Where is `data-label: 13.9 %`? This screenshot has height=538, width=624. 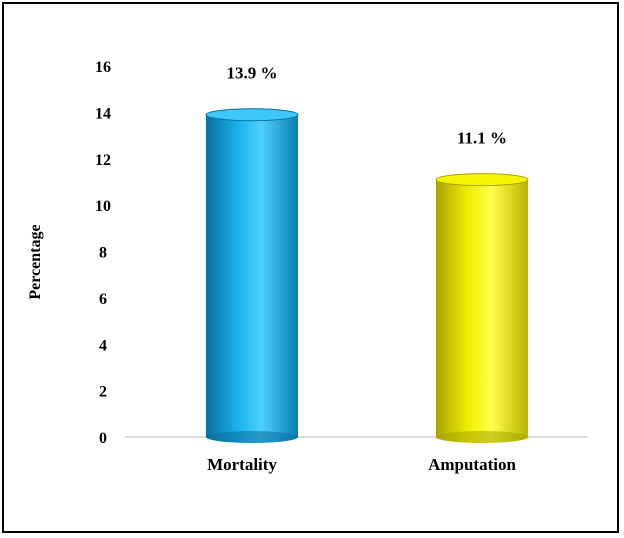 data-label: 13.9 % is located at coordinates (252, 73).